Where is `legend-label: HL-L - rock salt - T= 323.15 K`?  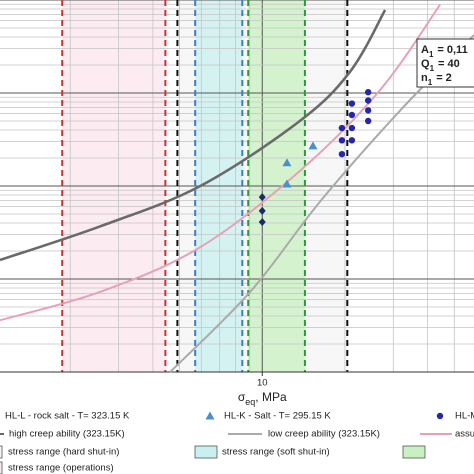
legend-label: HL-L - rock salt - T= 323.15 K is located at coordinates (67, 416).